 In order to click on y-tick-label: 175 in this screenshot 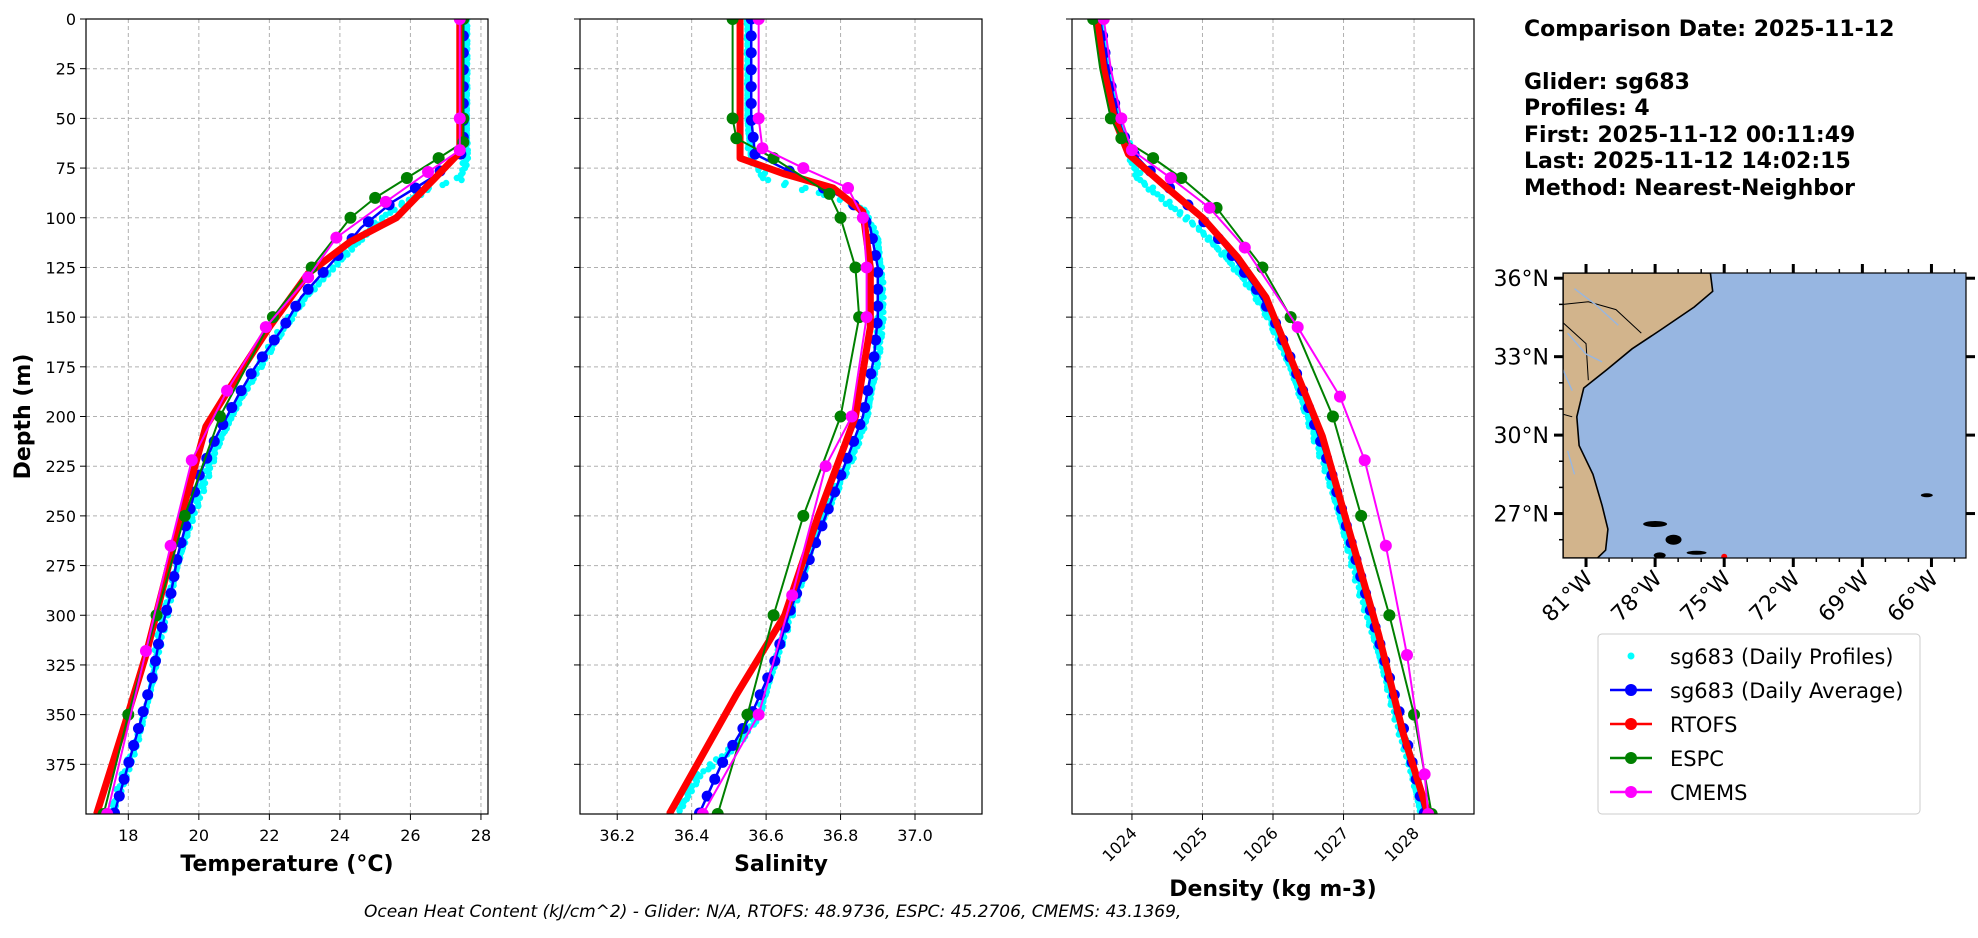, I will do `click(60, 367)`.